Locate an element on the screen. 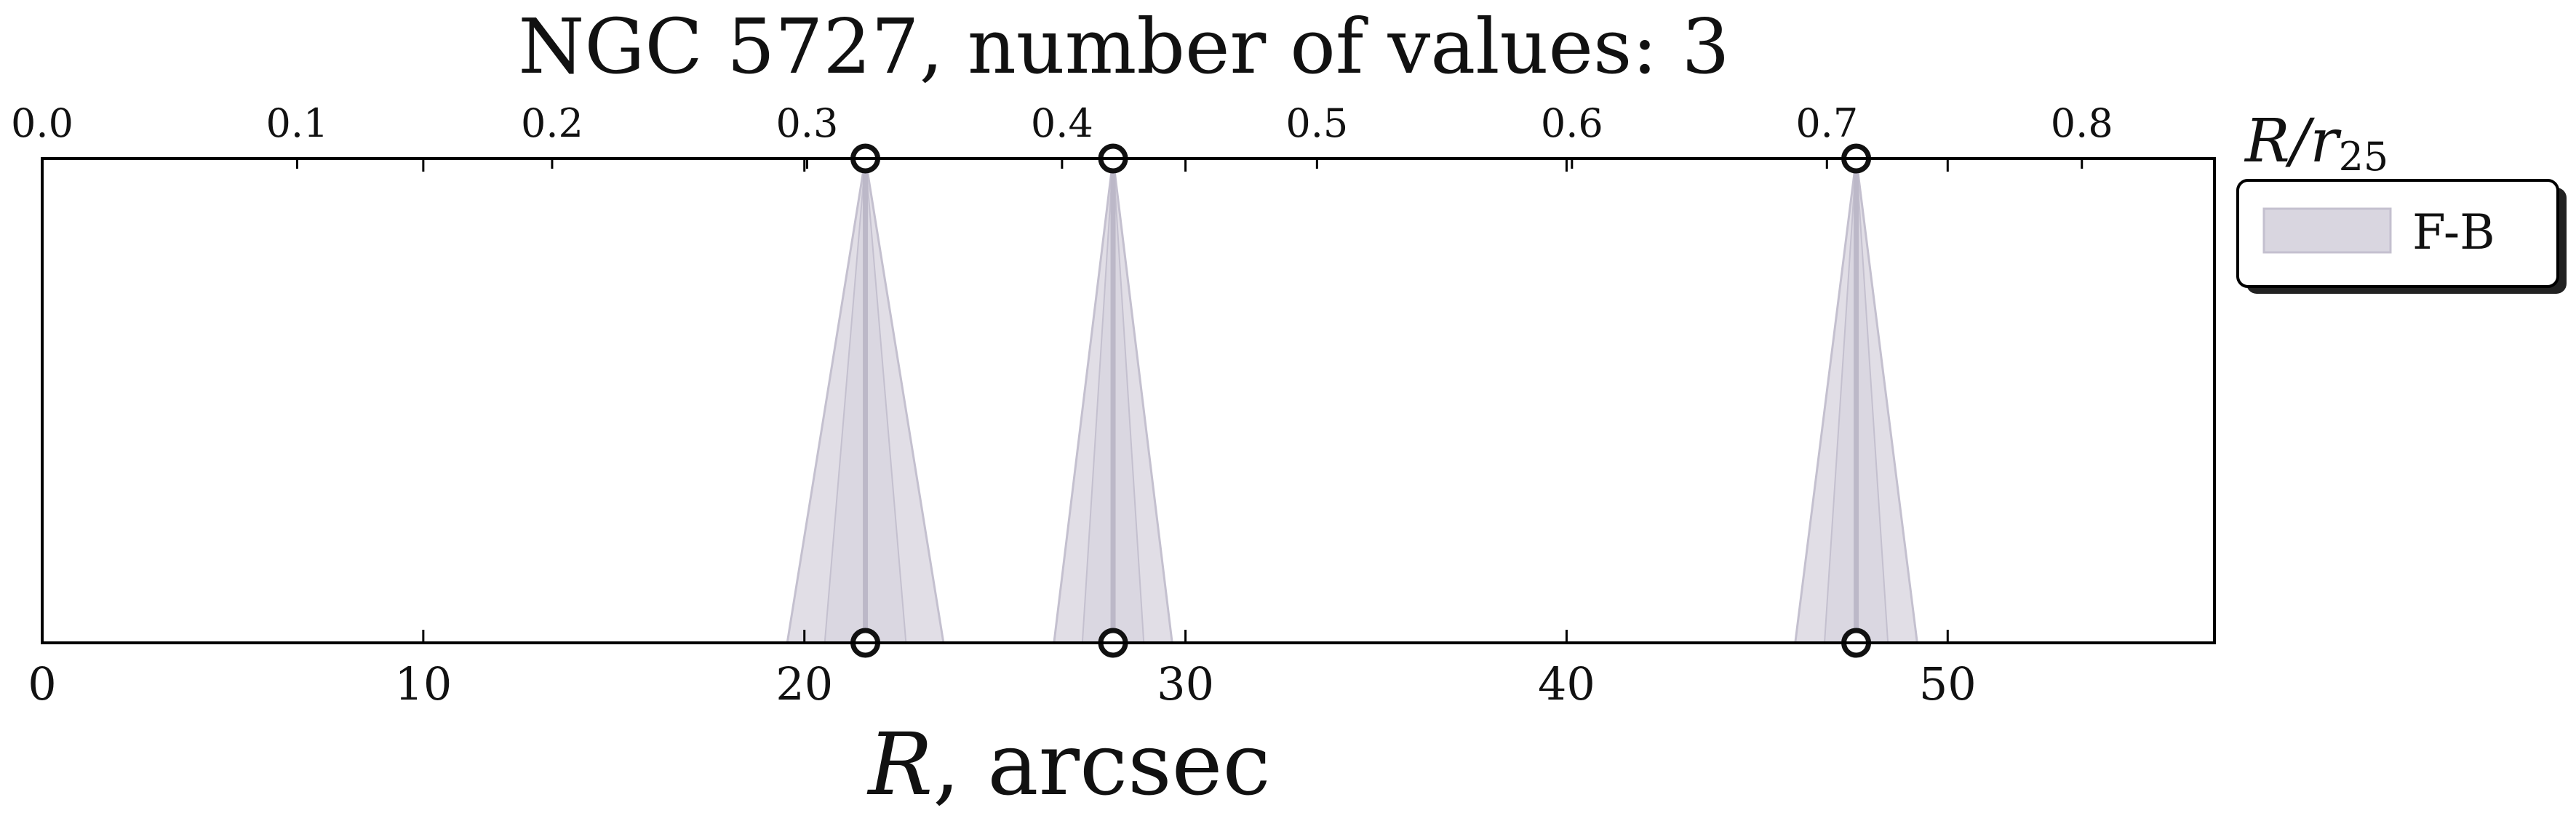  bottom-tick-label: 30 is located at coordinates (1185, 683).